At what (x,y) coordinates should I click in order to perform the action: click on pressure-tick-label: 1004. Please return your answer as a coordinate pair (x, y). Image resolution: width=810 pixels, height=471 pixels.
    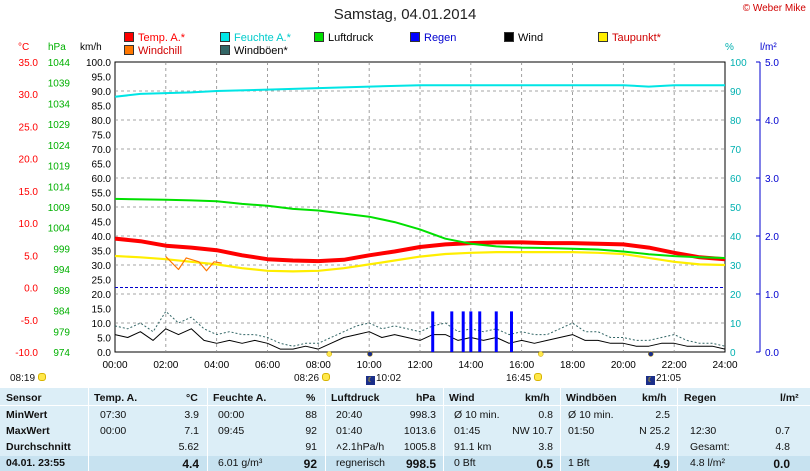
    Looking at the image, I should click on (59, 229).